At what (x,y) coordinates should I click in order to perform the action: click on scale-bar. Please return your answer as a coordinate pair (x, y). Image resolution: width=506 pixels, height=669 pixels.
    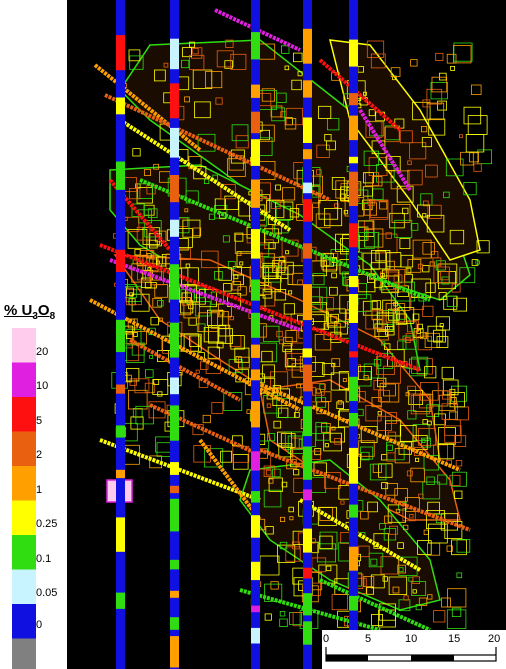
    Looking at the image, I should click on (411, 654).